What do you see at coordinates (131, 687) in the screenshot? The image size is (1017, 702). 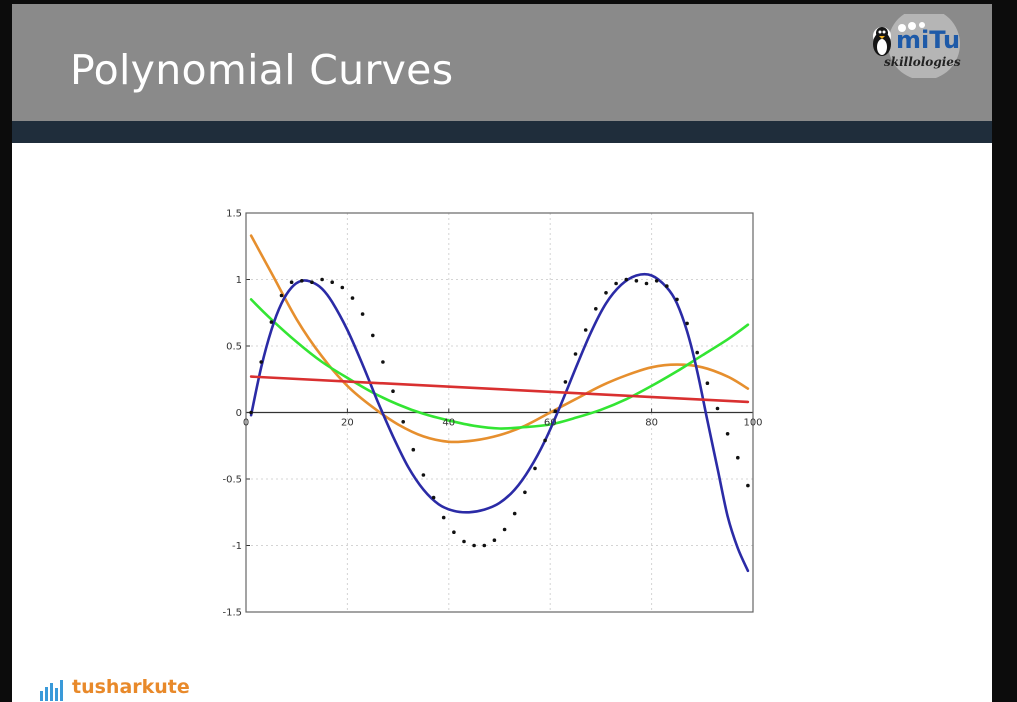 I see `footer-brand-text: tusharkute` at bounding box center [131, 687].